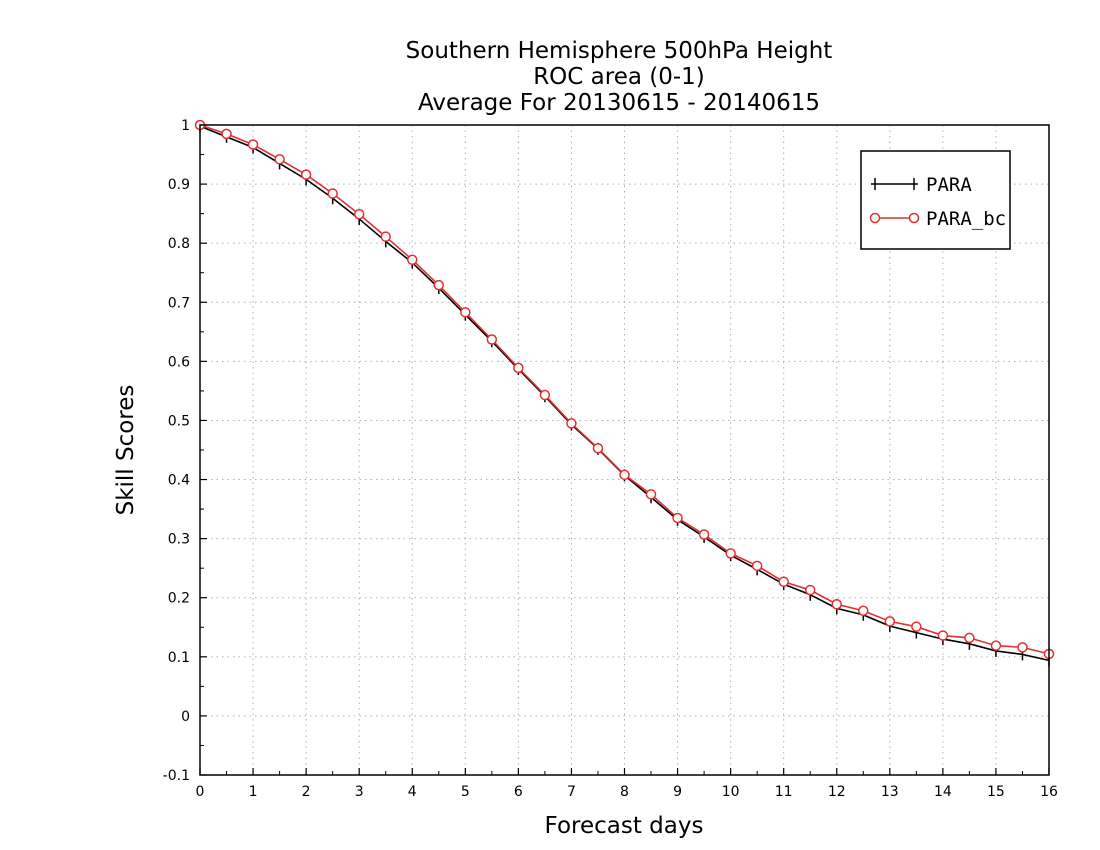 This screenshot has height=850, width=1100. What do you see at coordinates (179, 303) in the screenshot?
I see `y-tick-label: 0.7` at bounding box center [179, 303].